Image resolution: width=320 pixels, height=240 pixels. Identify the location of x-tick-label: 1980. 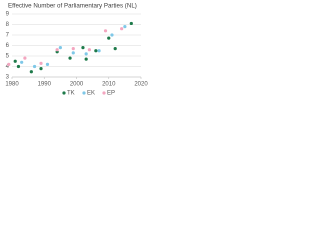
(12, 85).